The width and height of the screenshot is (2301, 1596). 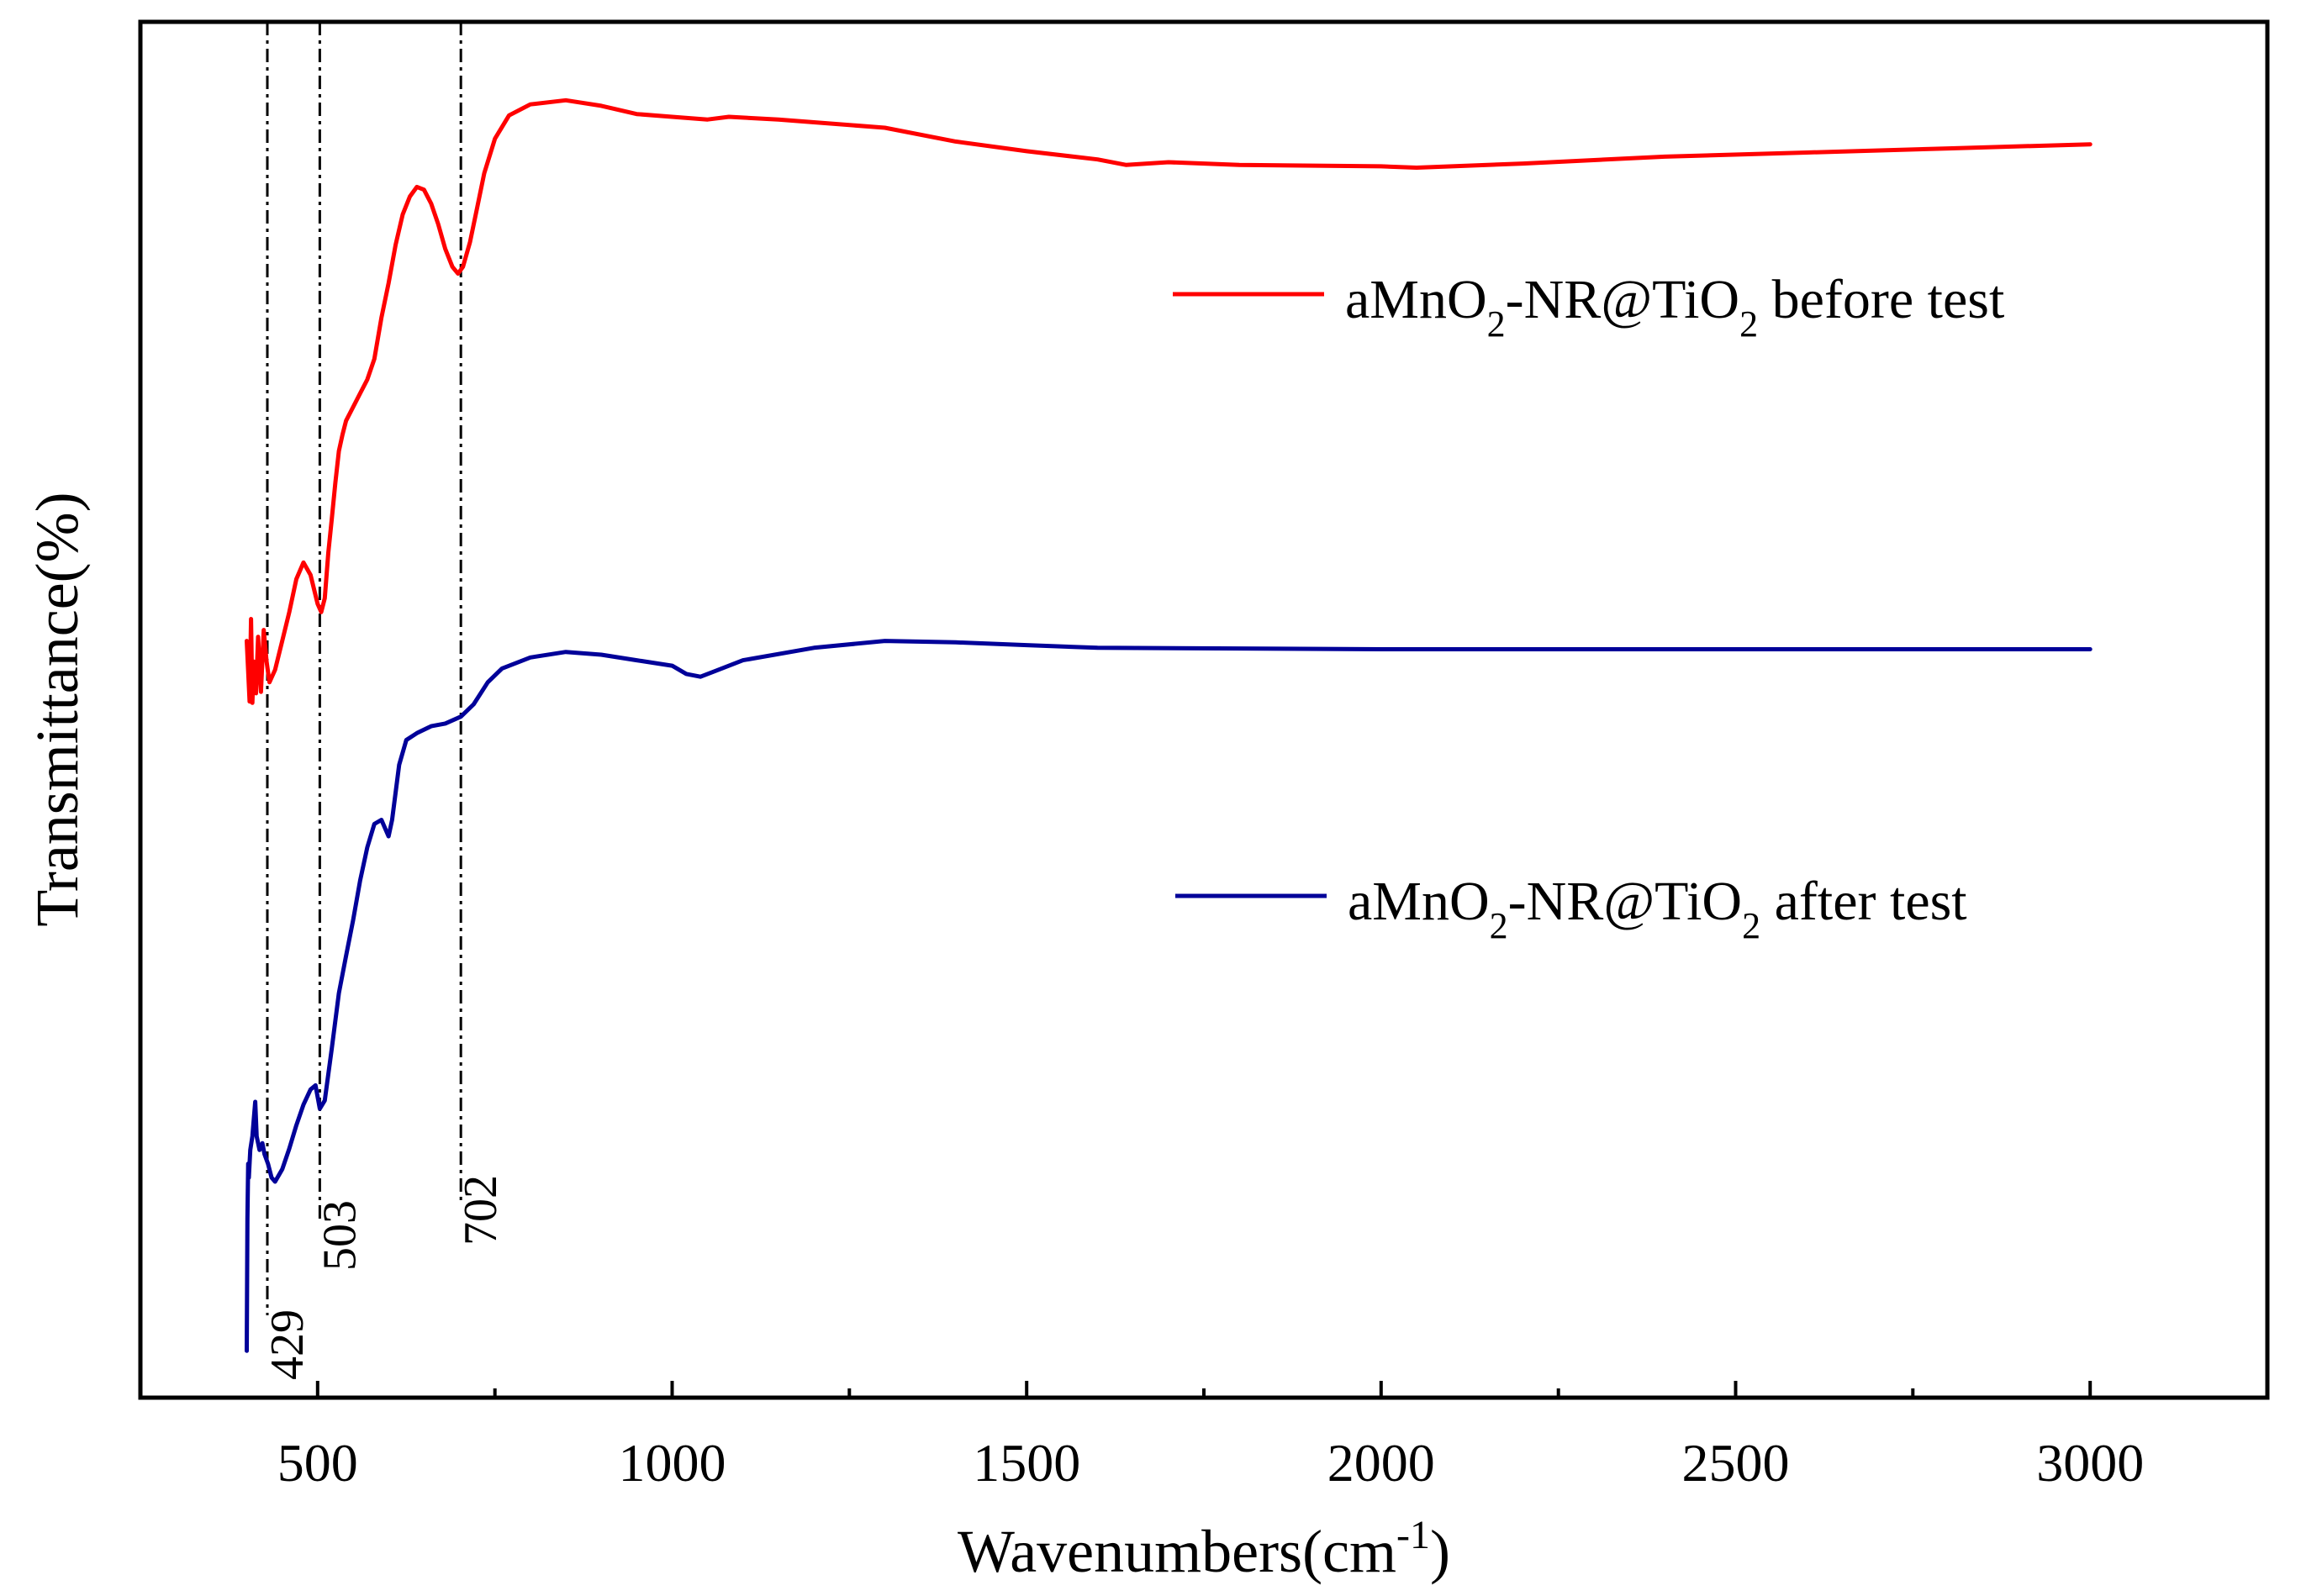 I want to click on x-axis-ticks: 500 1000 1500 2000 2500 3000, so click(x=1204, y=1437).